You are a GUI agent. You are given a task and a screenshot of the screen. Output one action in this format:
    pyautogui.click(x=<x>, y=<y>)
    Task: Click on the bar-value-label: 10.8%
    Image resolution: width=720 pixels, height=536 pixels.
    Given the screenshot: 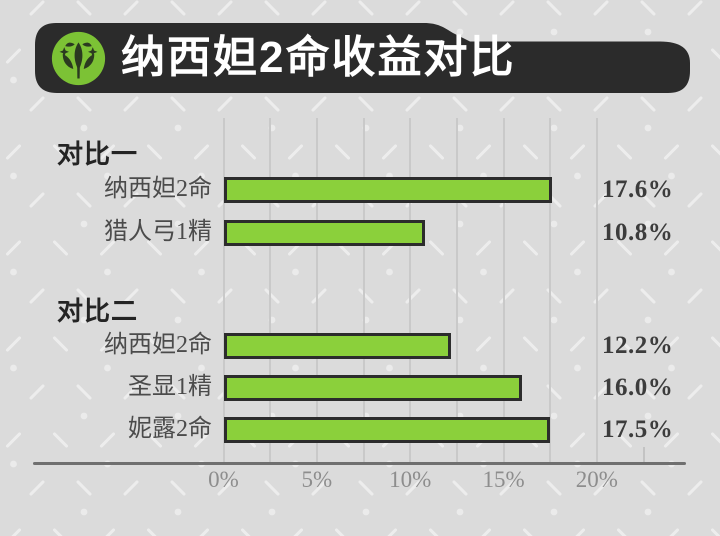 What is the action you would take?
    pyautogui.click(x=638, y=232)
    